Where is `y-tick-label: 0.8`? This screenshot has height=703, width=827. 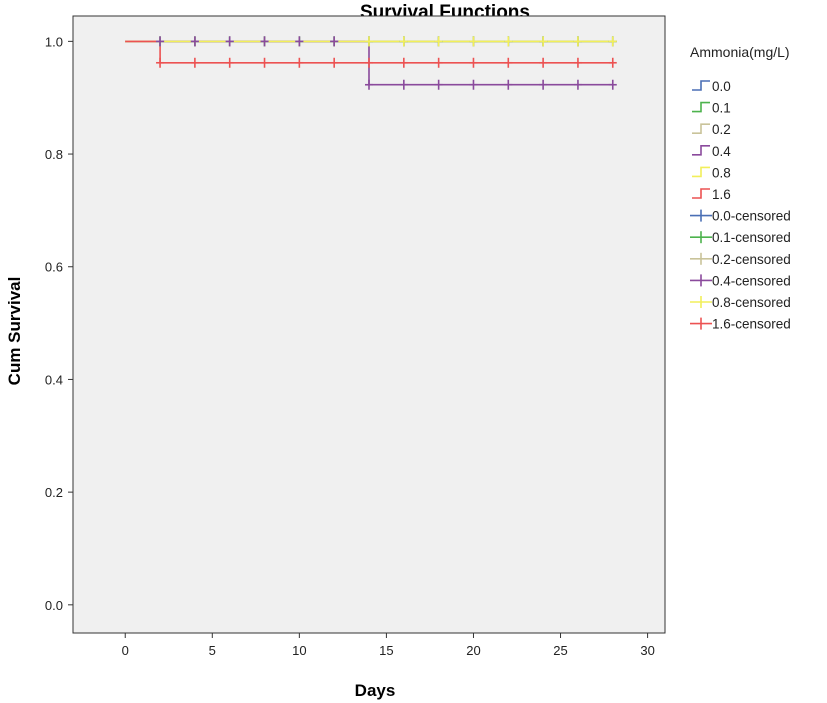 y-tick-label: 0.8 is located at coordinates (54, 154).